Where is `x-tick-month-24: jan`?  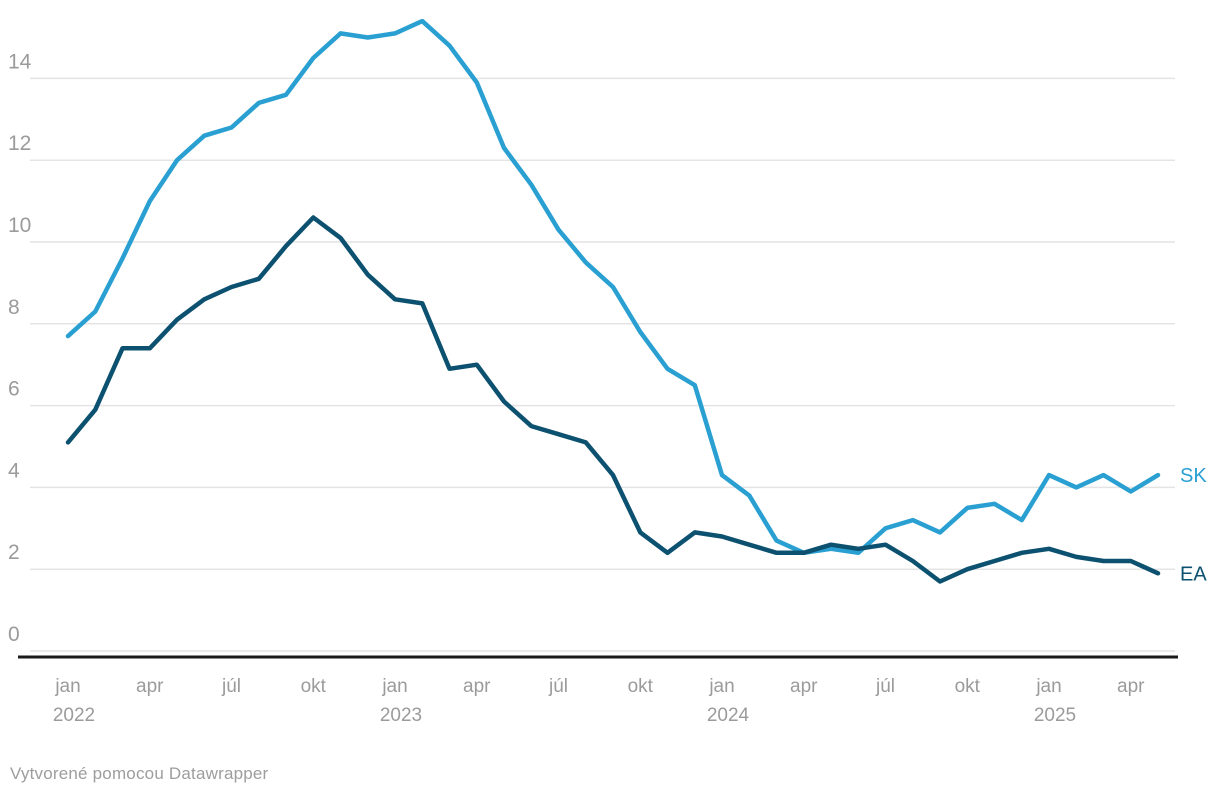
x-tick-month-24: jan is located at coordinates (721, 686).